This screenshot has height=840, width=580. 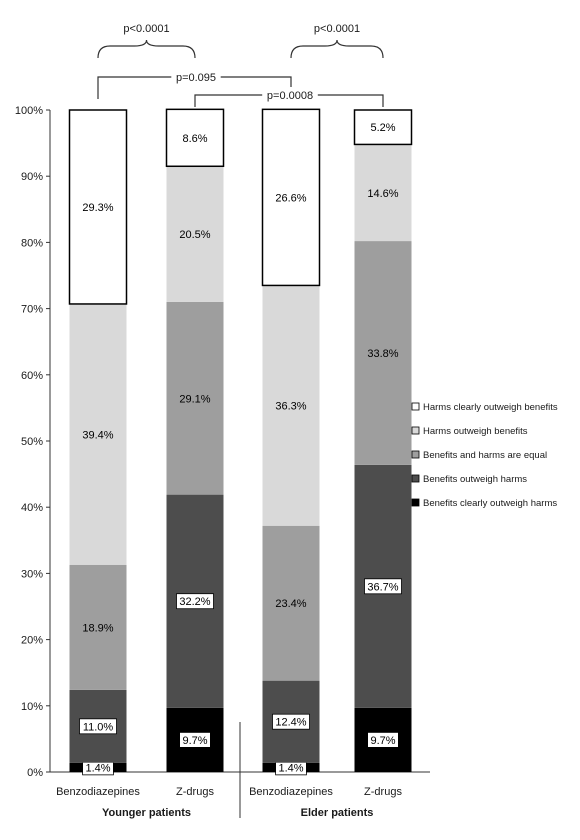 I want to click on segment-label: 36.7%, so click(x=382, y=587).